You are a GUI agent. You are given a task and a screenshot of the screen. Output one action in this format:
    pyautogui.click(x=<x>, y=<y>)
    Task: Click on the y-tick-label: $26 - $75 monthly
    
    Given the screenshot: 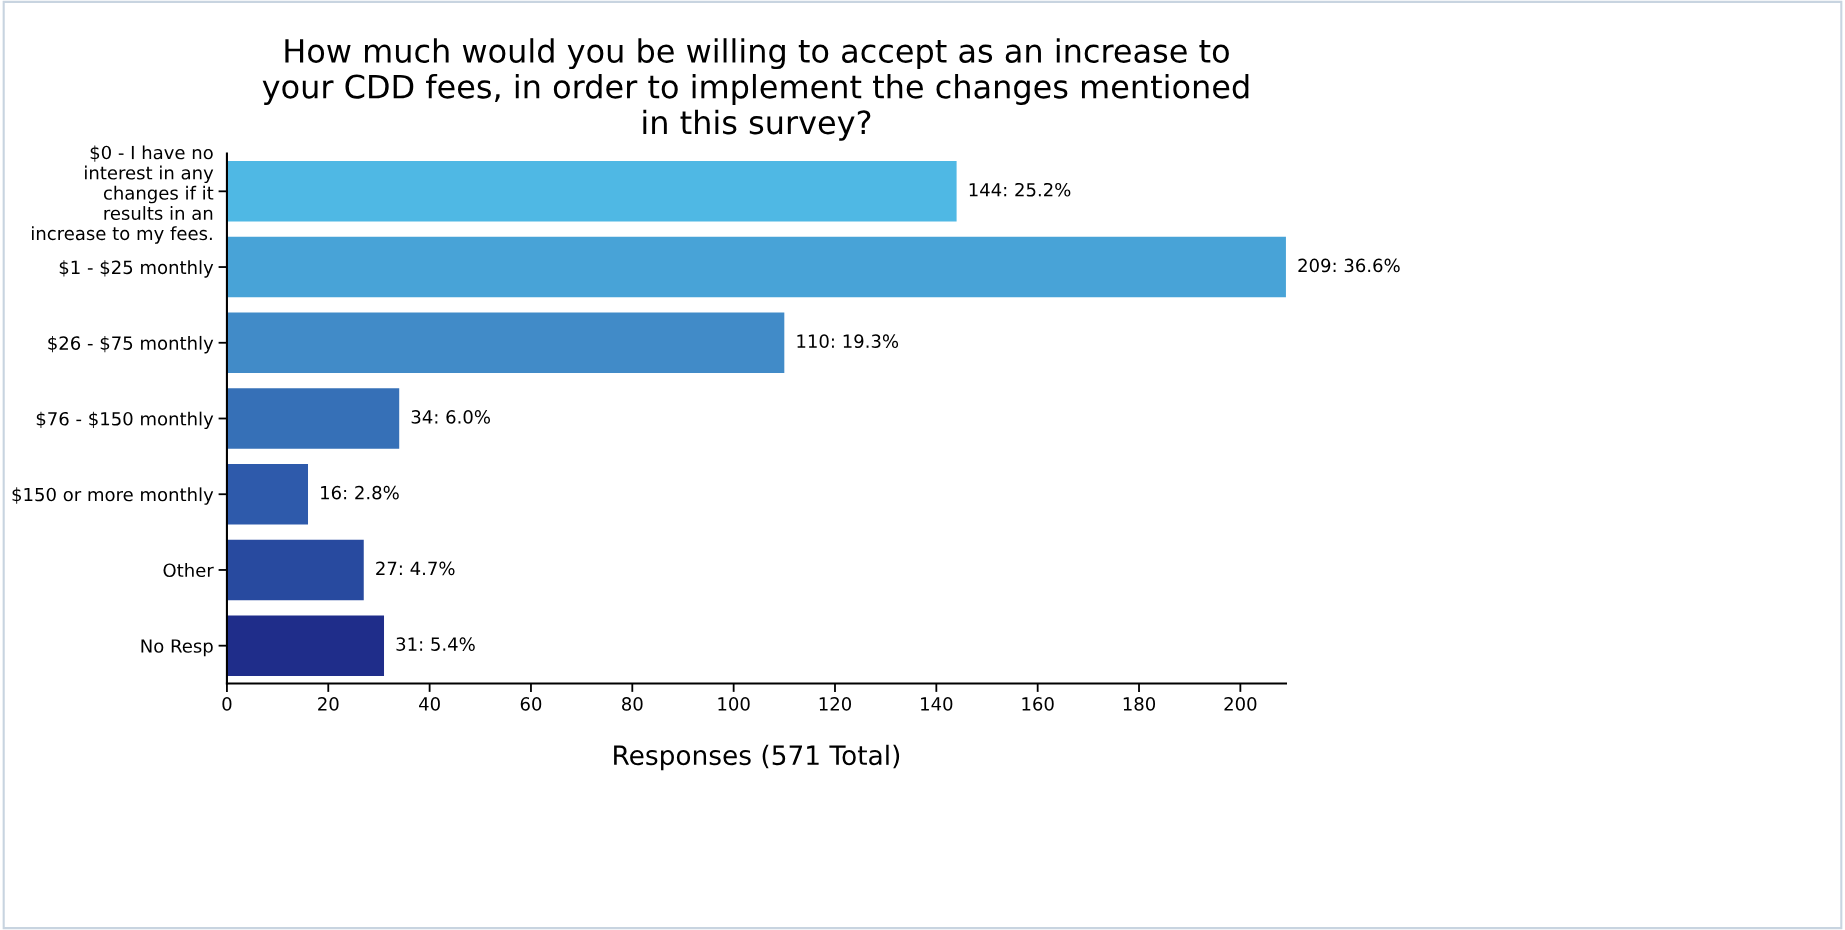 What is the action you would take?
    pyautogui.click(x=131, y=344)
    